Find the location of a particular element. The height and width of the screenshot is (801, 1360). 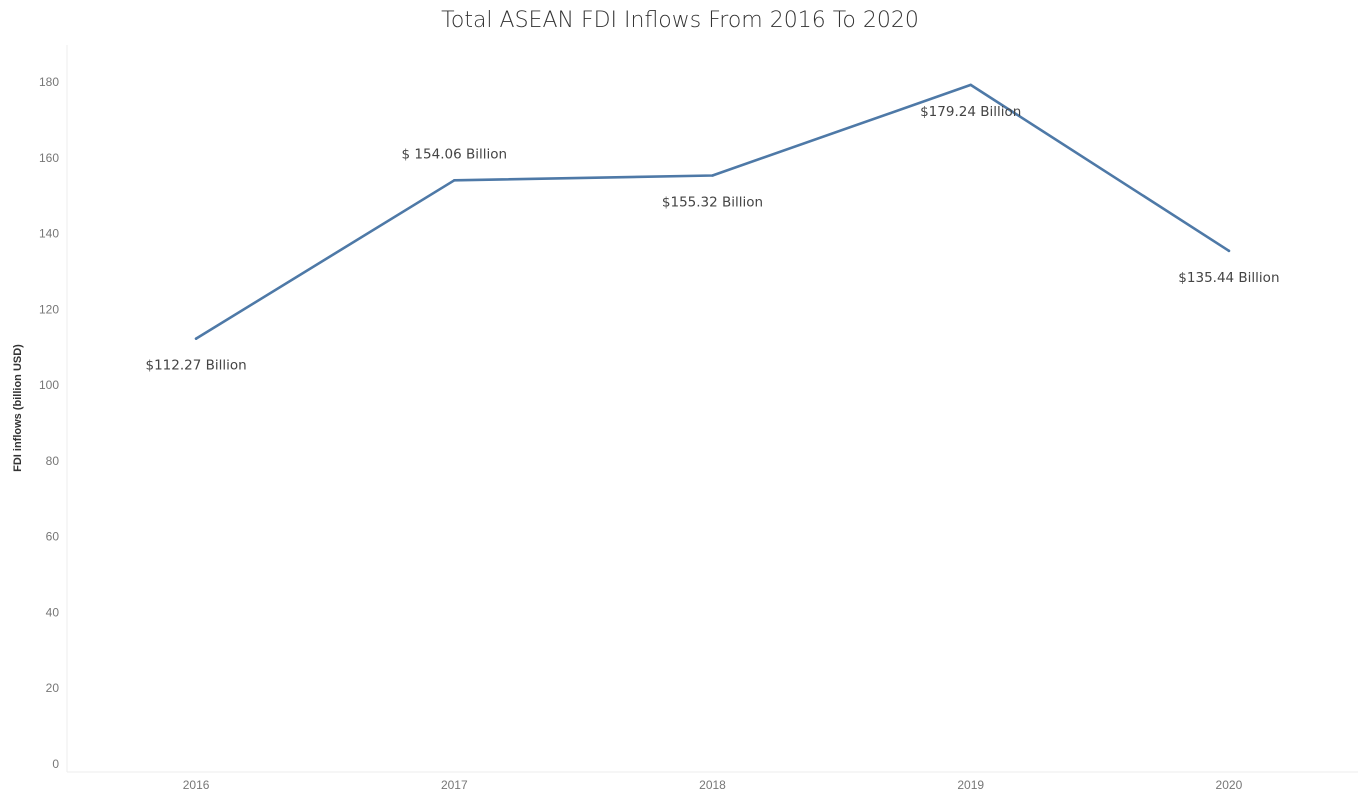

data-label: $179.24 Billion is located at coordinates (970, 112).